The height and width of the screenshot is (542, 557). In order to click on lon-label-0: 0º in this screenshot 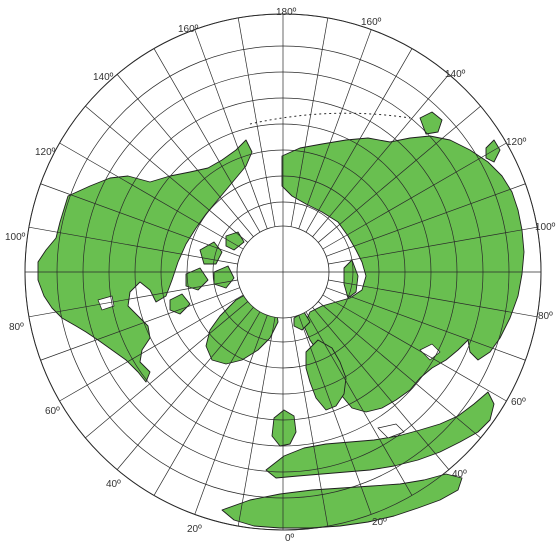, I will do `click(290, 537)`.